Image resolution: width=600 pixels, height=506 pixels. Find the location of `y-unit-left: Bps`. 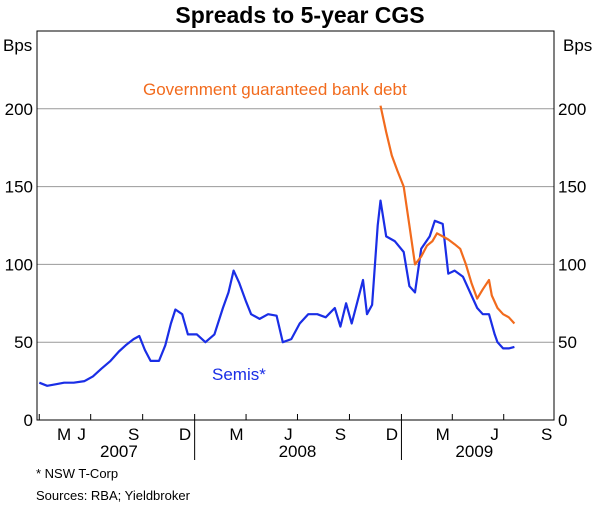

y-unit-left: Bps is located at coordinates (17, 45).